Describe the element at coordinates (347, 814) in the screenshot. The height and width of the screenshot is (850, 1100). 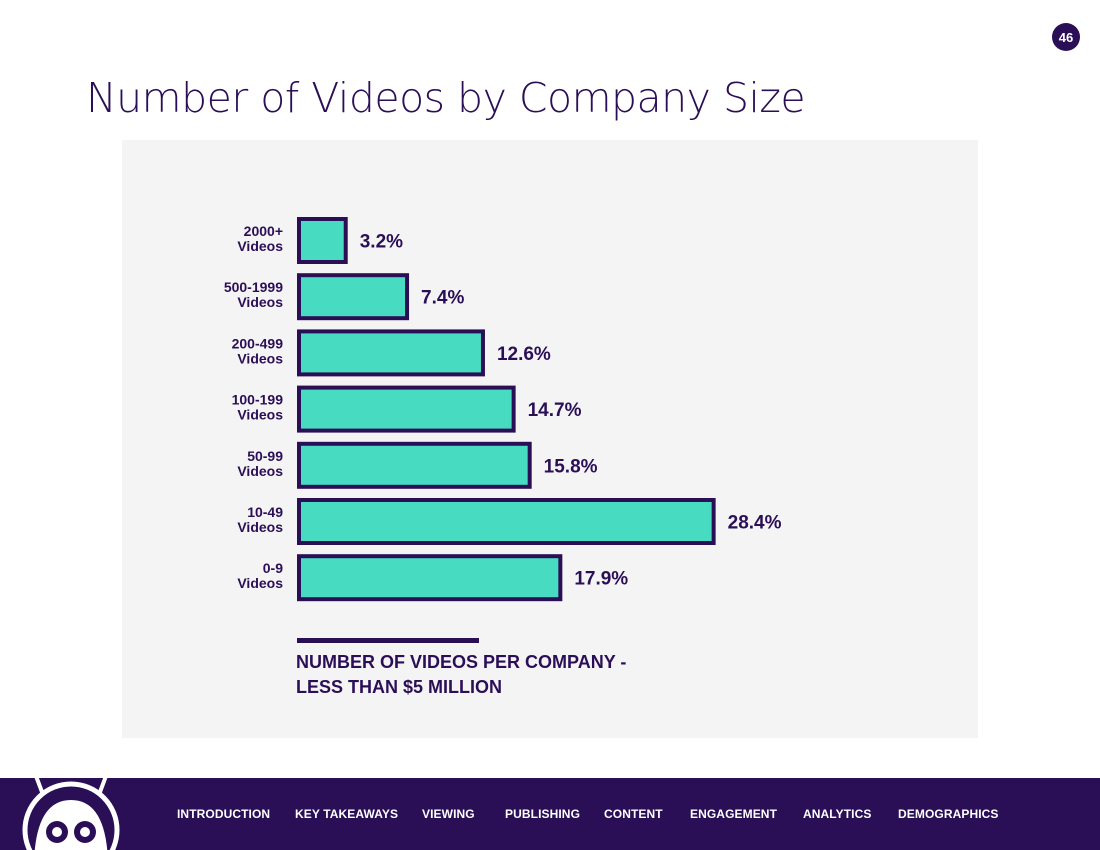
I see `nav-link-key-takeaways: KEY TAKEAWAYS` at that location.